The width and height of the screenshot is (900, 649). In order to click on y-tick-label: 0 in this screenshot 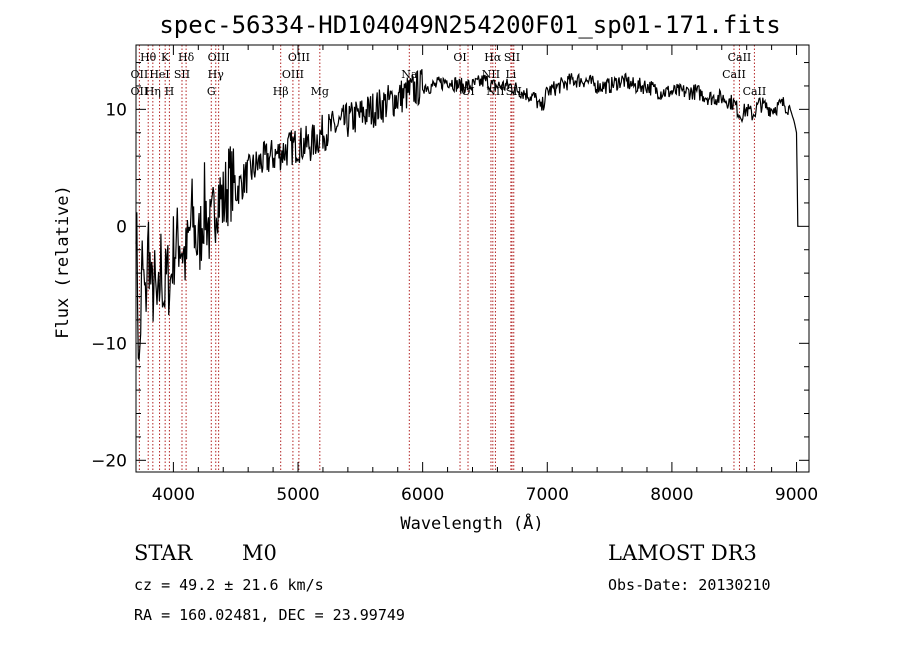, I will do `click(121, 227)`.